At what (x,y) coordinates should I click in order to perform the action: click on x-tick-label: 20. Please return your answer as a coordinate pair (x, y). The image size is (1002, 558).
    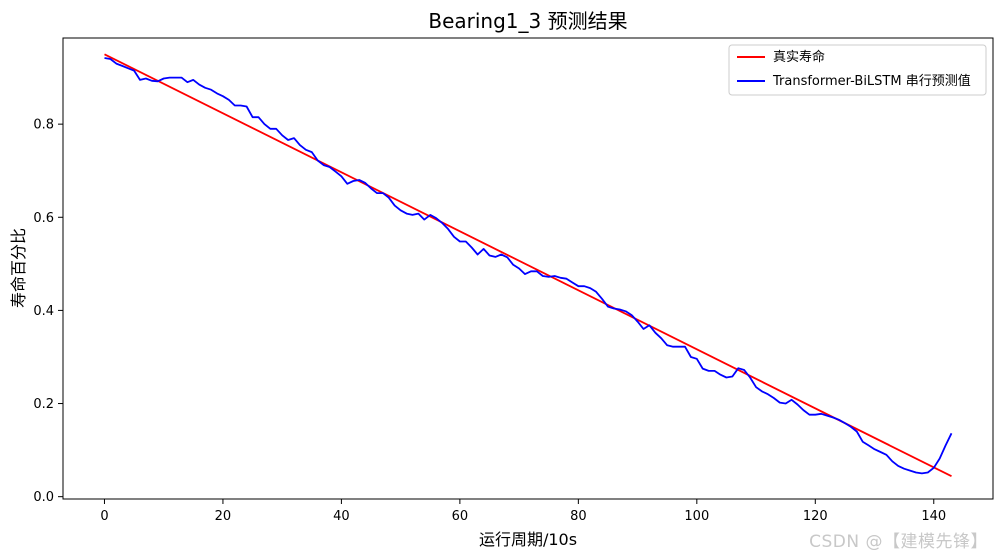
    Looking at the image, I should click on (223, 516).